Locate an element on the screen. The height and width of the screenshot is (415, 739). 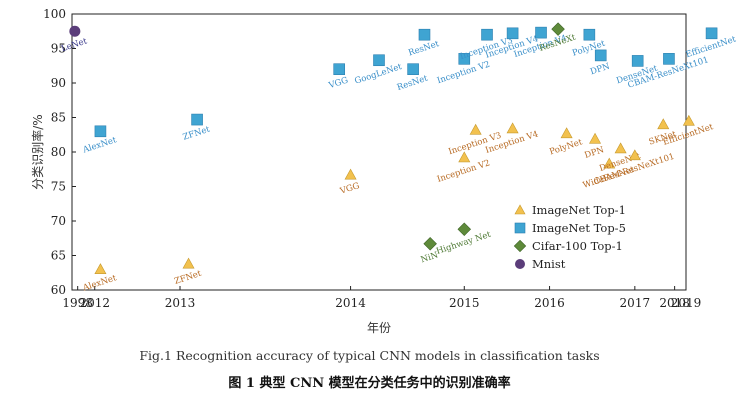
x-tick-label: 2018 is located at coordinates (674, 303).